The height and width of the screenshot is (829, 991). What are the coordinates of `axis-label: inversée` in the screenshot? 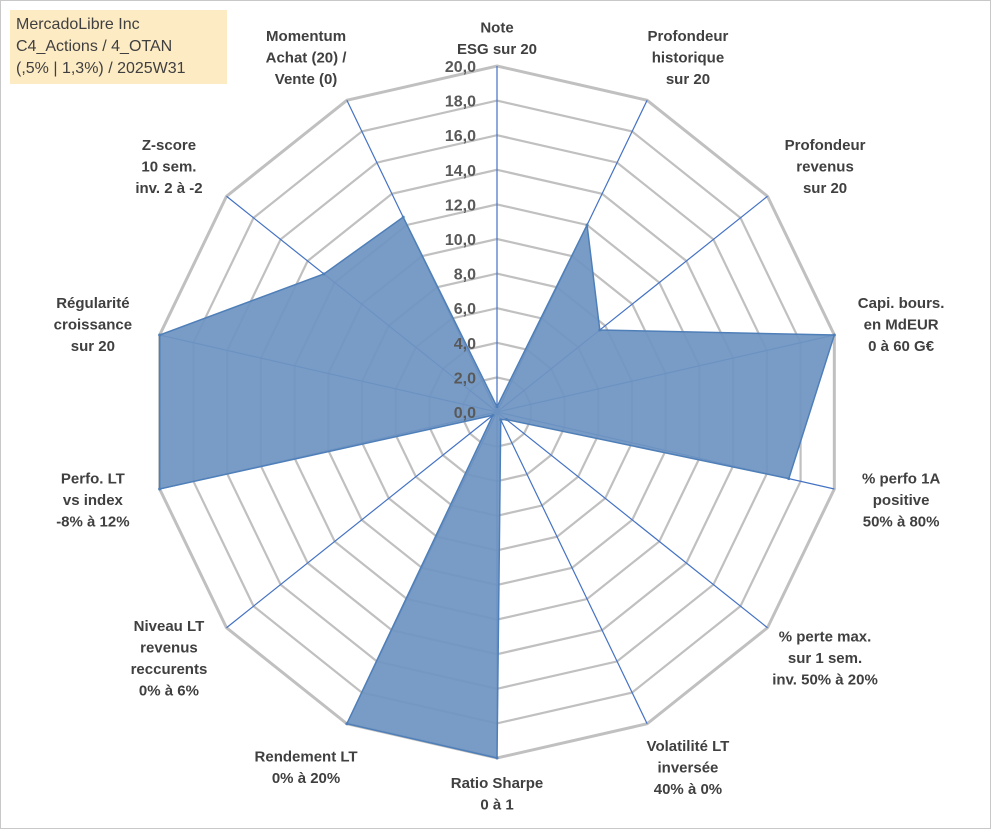 It's located at (688, 767).